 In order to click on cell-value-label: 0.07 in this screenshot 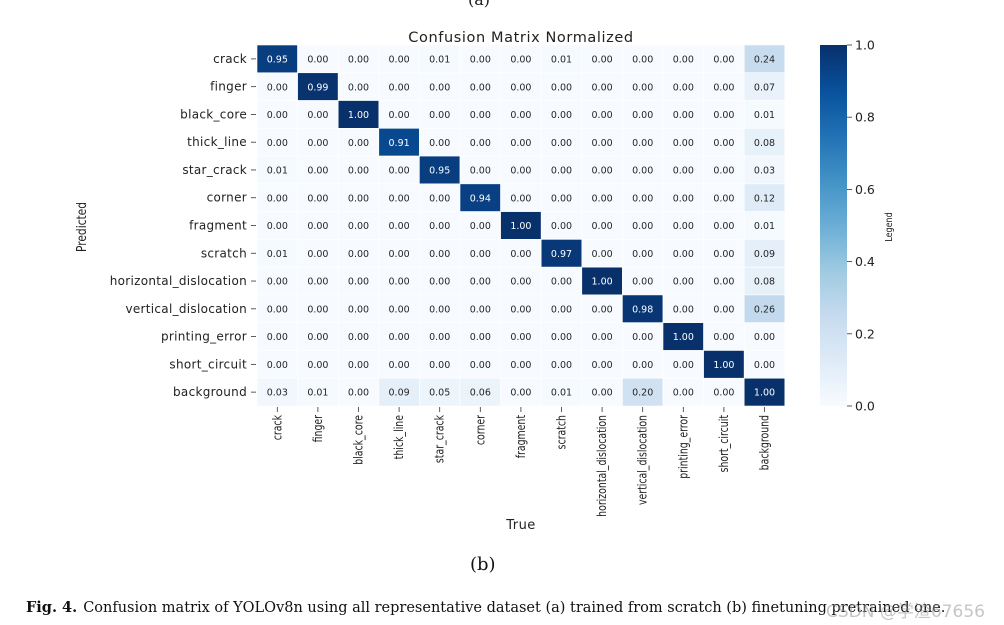, I will do `click(764, 87)`.